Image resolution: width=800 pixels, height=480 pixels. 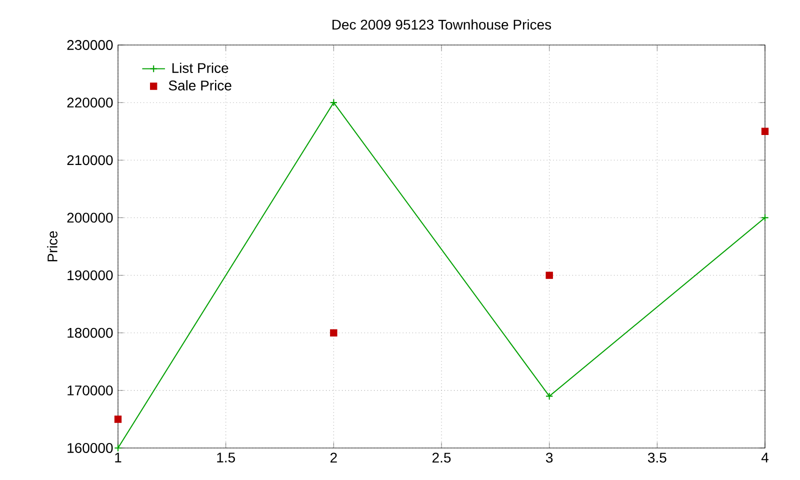 What do you see at coordinates (226, 457) in the screenshot?
I see `x-tick-label: 1.5` at bounding box center [226, 457].